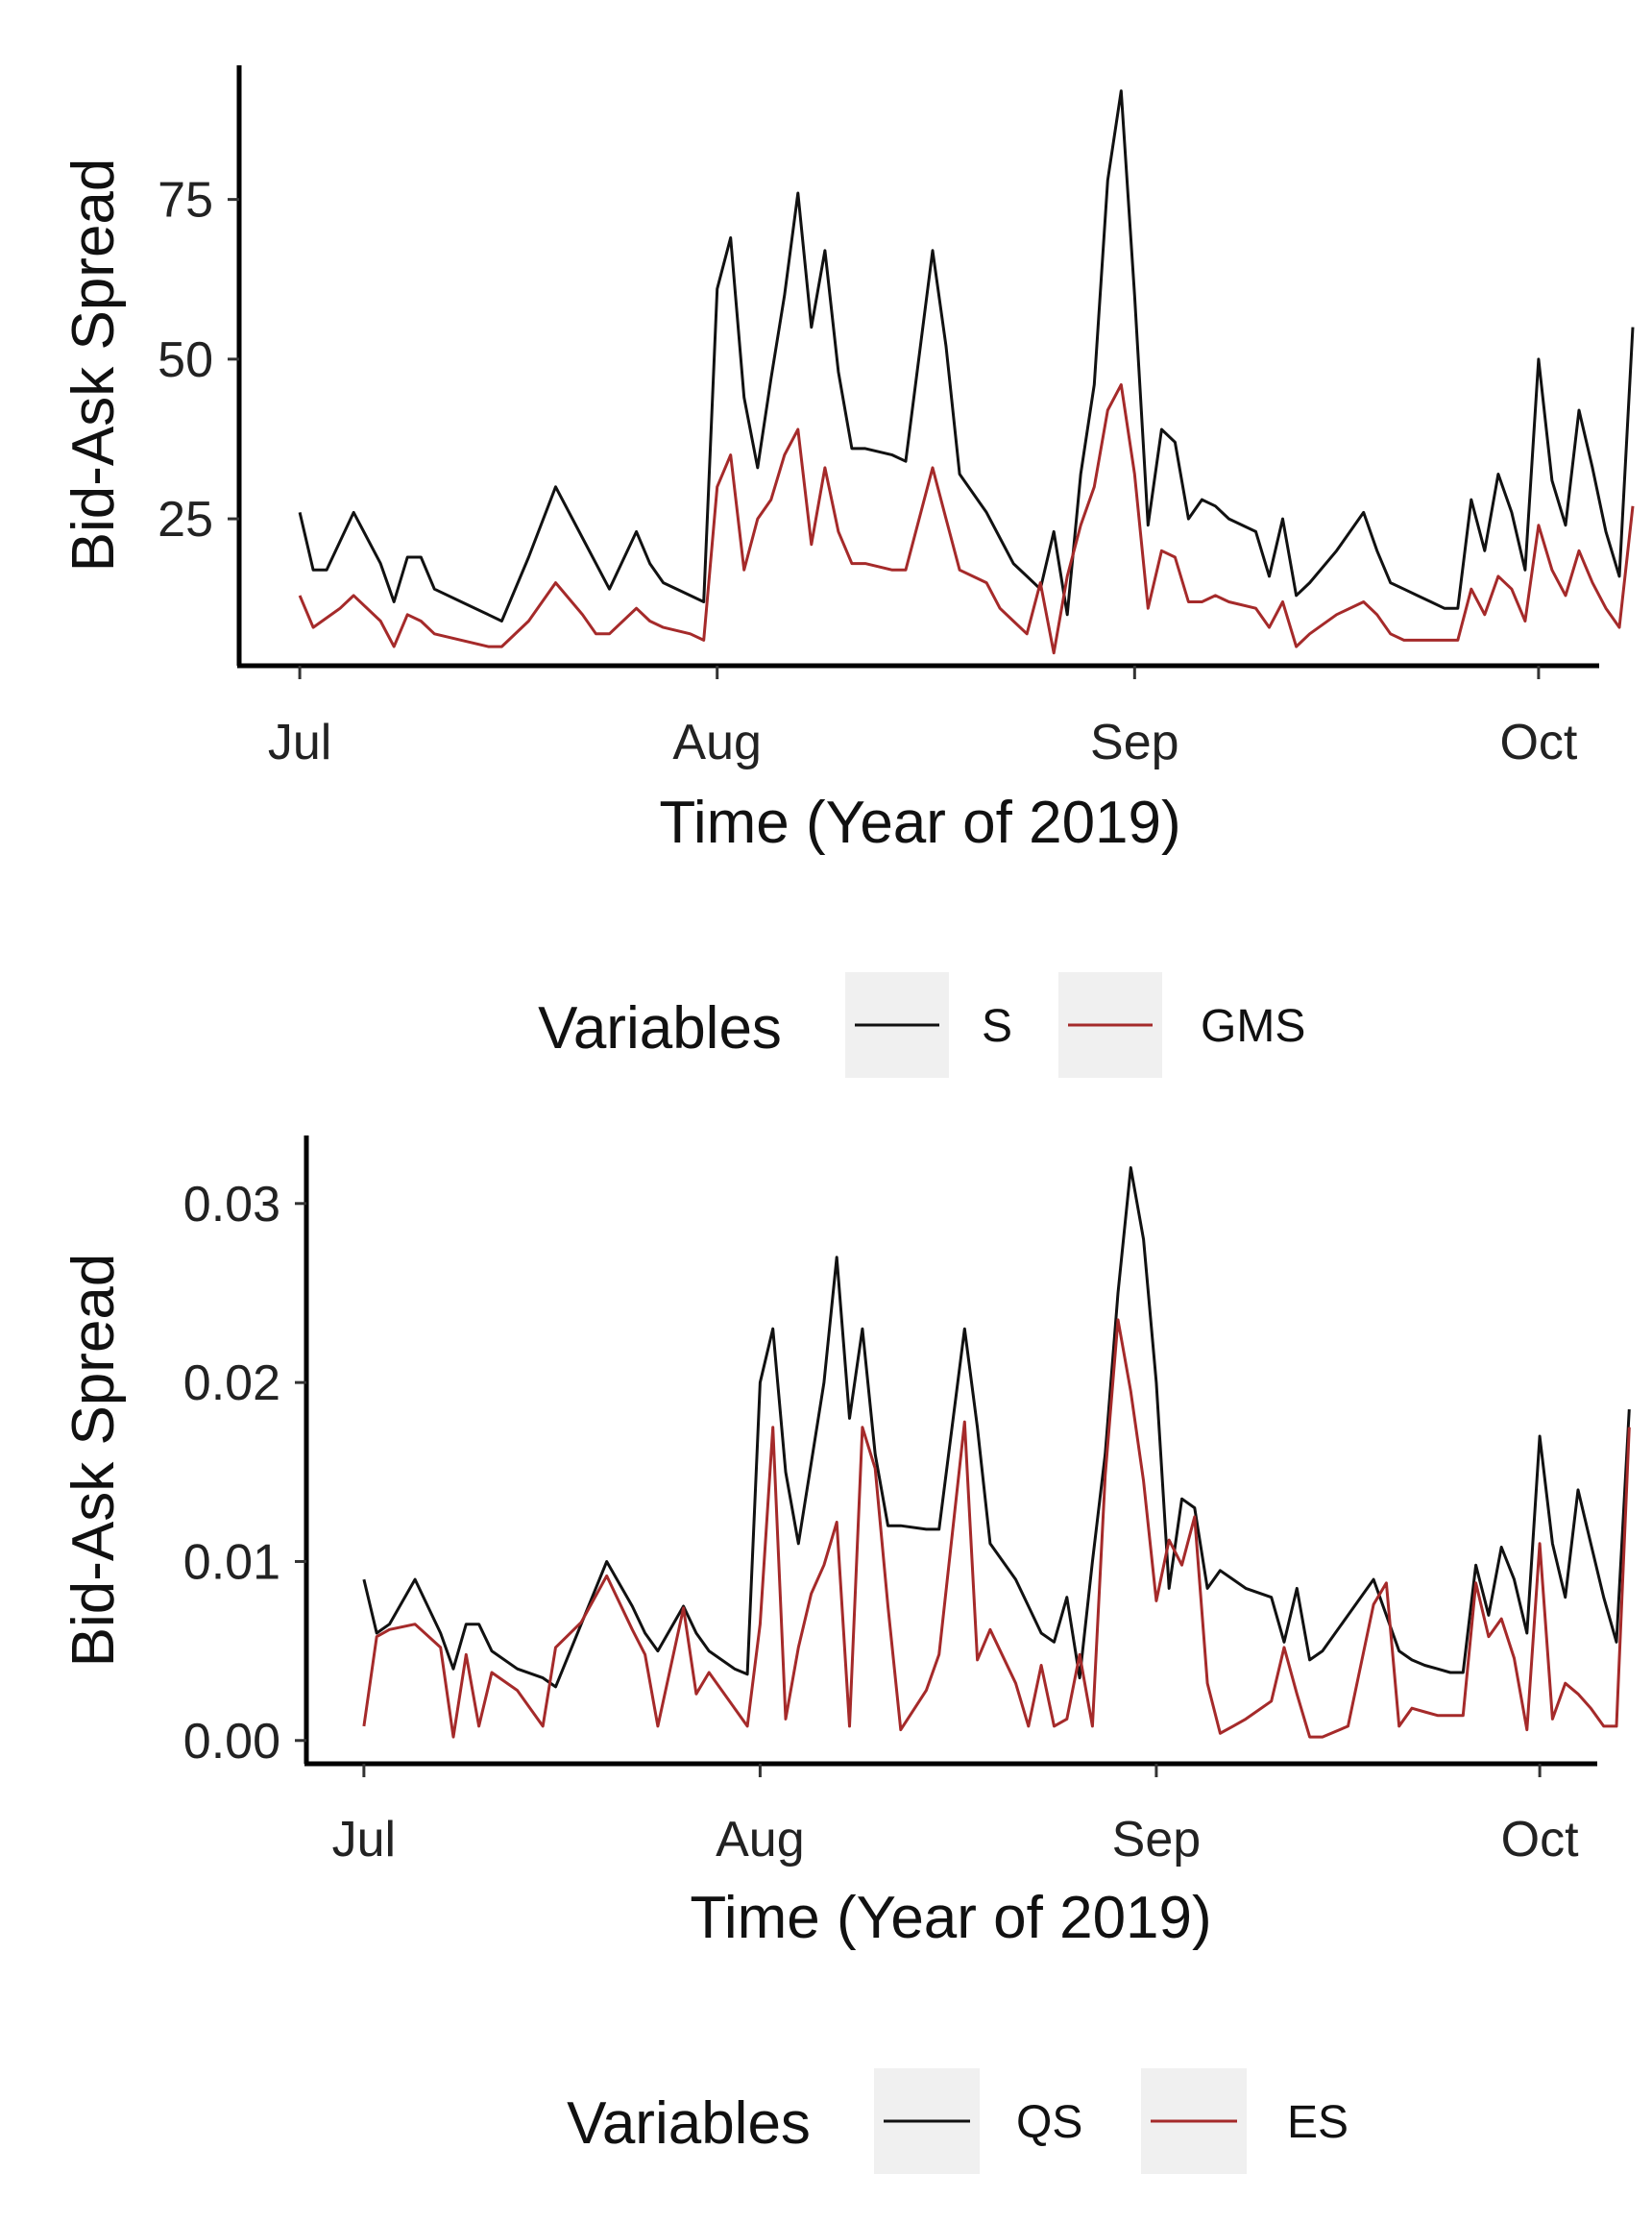  What do you see at coordinates (1049, 2122) in the screenshot?
I see `legend-label-qs: QS` at bounding box center [1049, 2122].